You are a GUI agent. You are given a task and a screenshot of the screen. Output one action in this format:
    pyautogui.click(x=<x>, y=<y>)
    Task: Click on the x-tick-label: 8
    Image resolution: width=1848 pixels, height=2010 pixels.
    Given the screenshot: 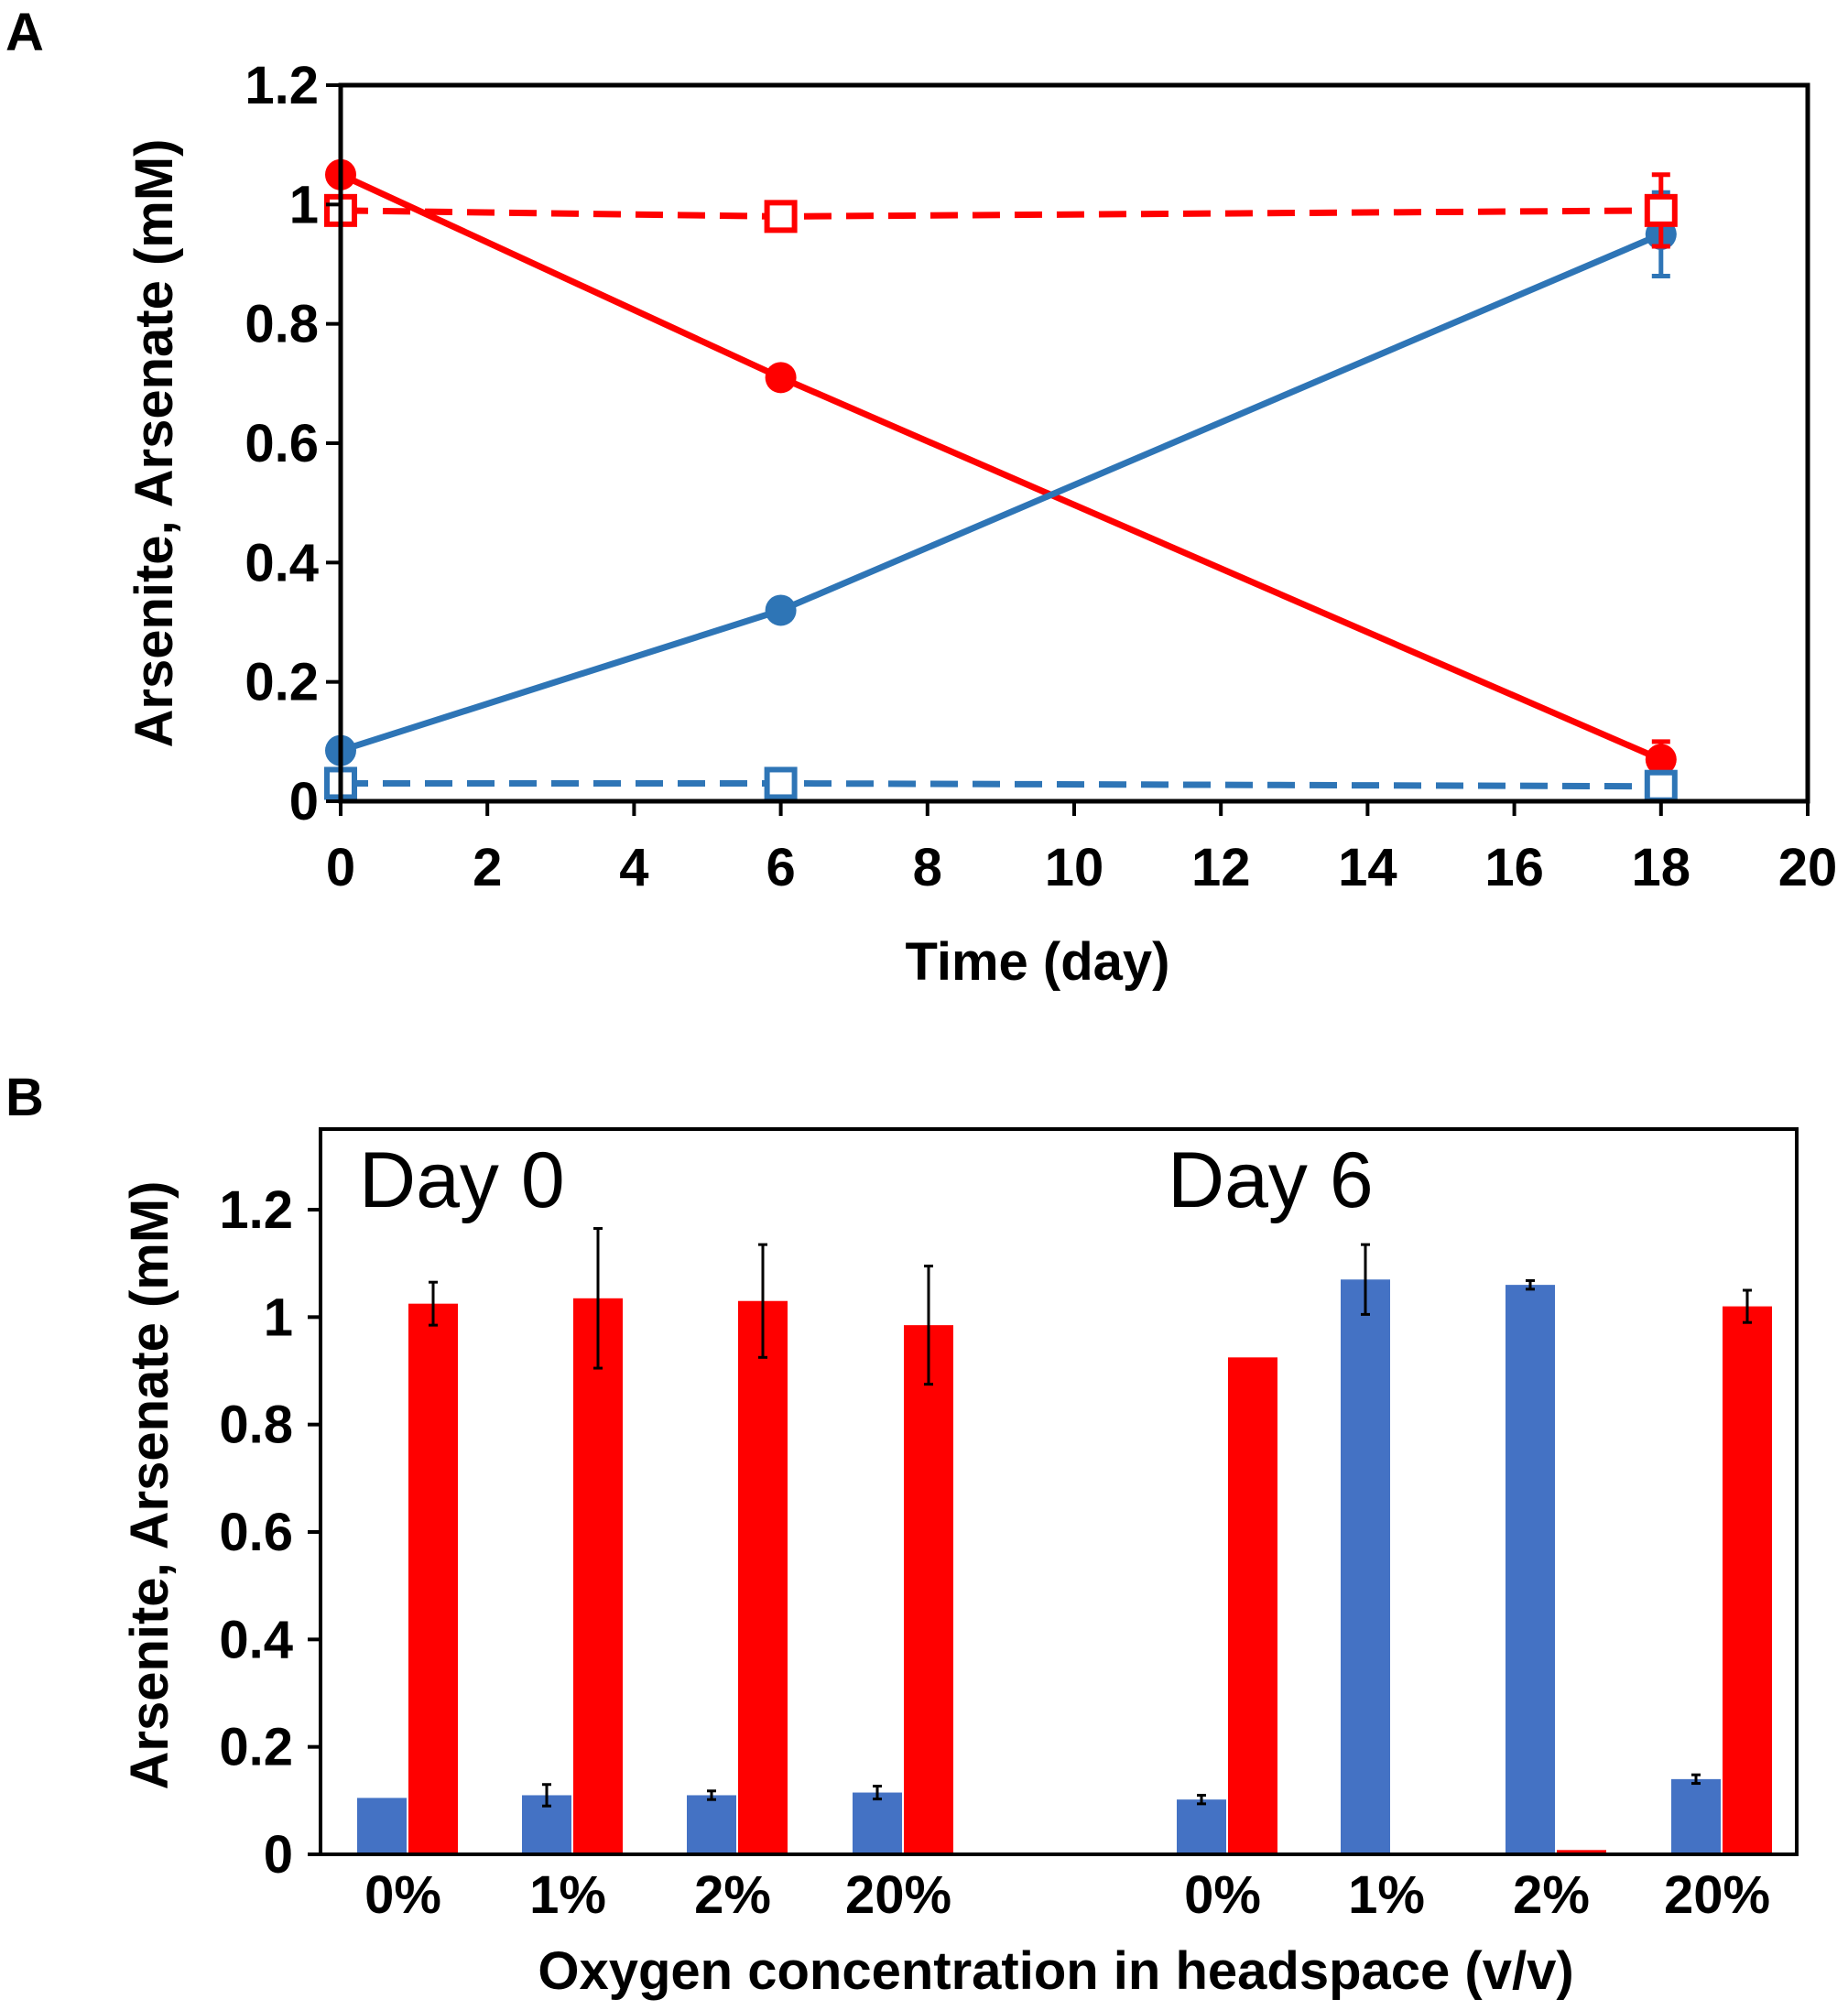 What is the action you would take?
    pyautogui.click(x=927, y=868)
    